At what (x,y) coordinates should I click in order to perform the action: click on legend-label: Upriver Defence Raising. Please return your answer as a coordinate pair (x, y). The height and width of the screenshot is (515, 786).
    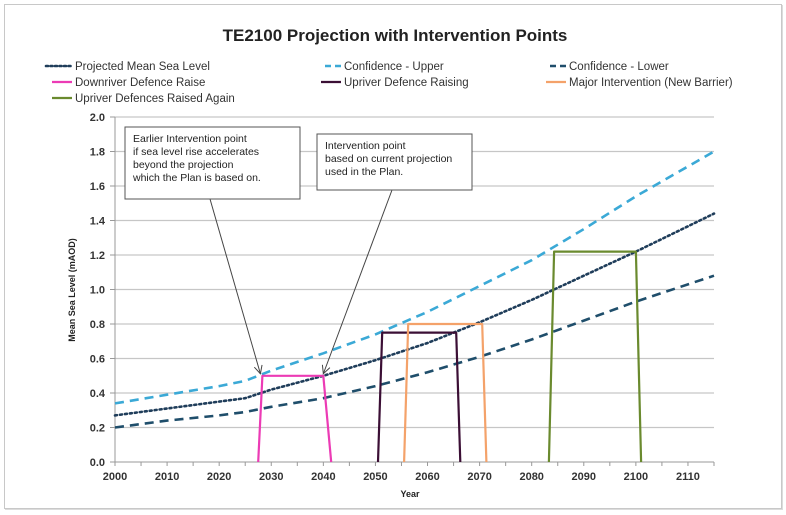
    Looking at the image, I should click on (406, 83).